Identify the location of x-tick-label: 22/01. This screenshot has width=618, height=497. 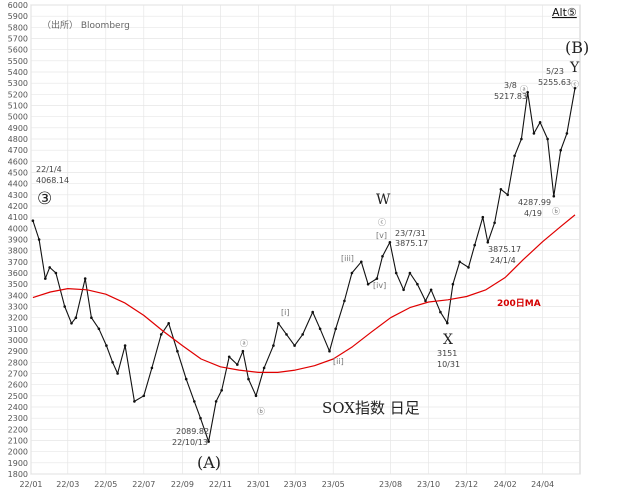
(30, 484).